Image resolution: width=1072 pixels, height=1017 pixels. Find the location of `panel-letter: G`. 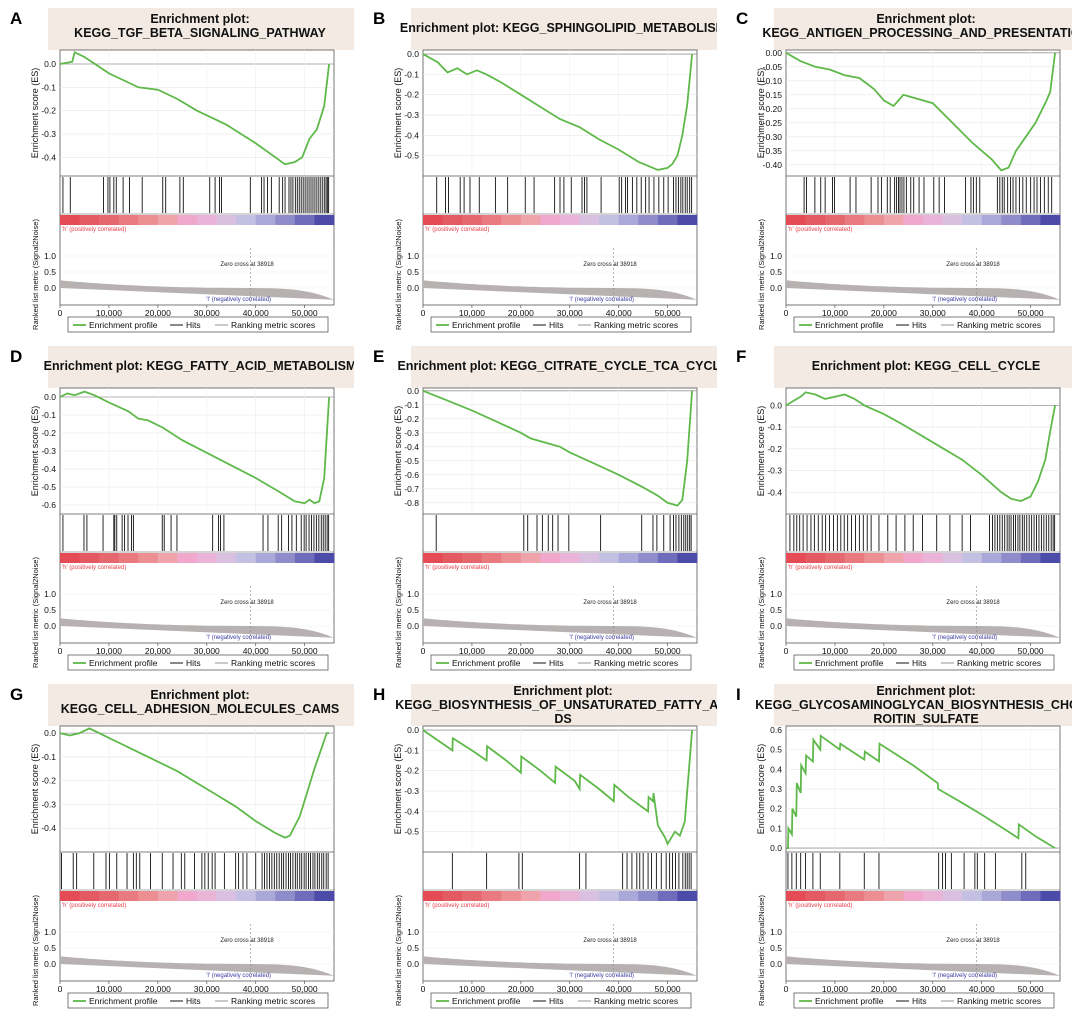

panel-letter: G is located at coordinates (16, 694).